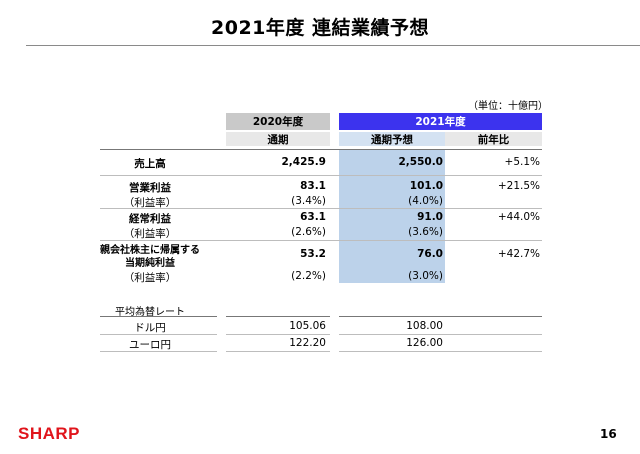  Describe the element at coordinates (440, 121) in the screenshot. I see `header-2021: 2021年度` at that location.